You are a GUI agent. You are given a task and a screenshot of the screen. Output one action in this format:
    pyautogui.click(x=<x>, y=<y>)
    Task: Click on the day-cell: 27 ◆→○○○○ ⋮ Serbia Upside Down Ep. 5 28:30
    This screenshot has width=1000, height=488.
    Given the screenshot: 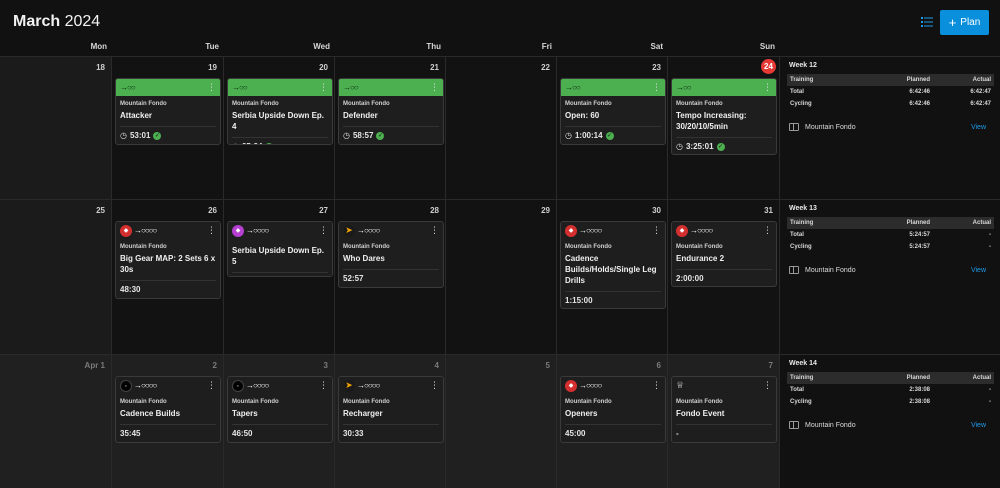 What is the action you would take?
    pyautogui.click(x=279, y=277)
    